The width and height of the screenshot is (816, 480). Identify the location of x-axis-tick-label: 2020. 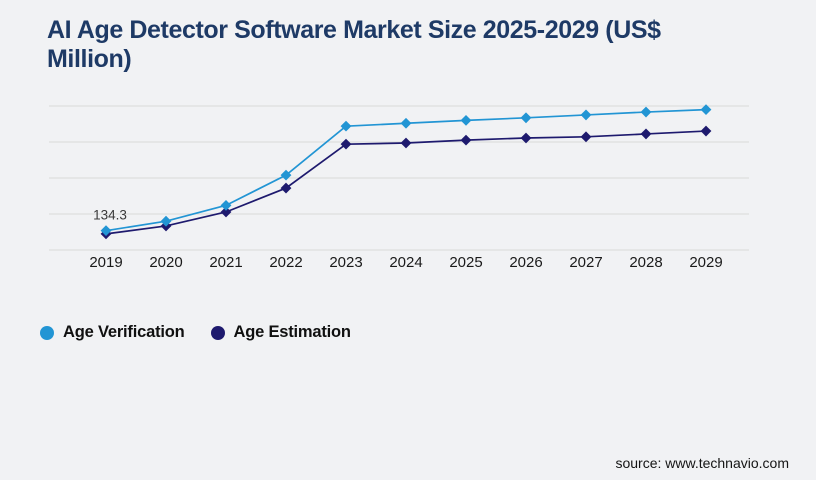
(165, 262).